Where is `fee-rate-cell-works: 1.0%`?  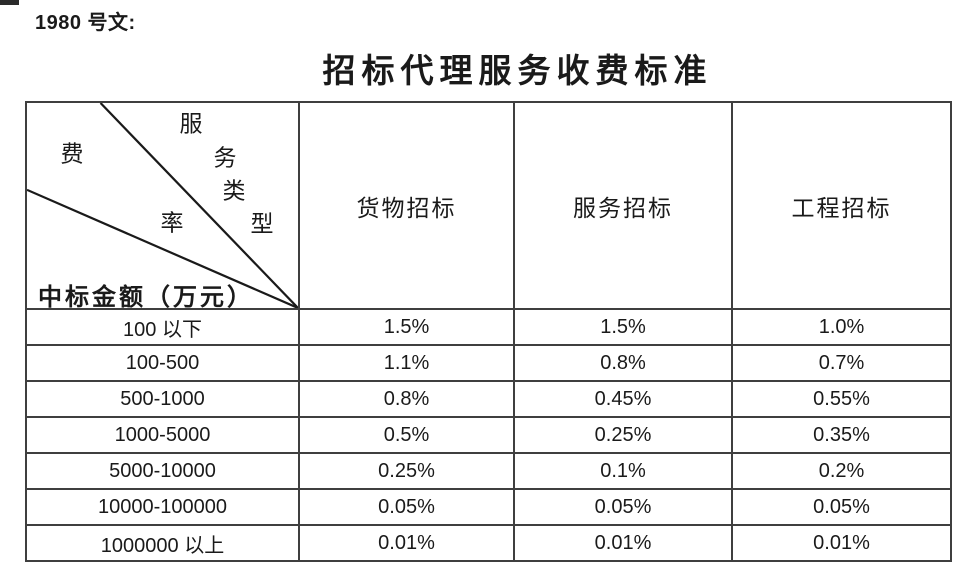
fee-rate-cell-works: 1.0% is located at coordinates (841, 327).